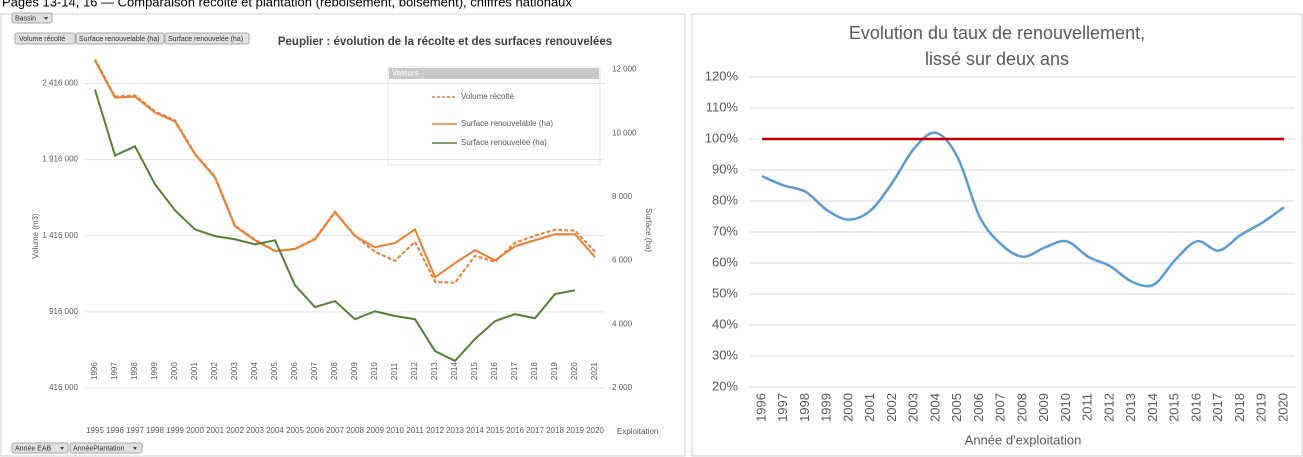  What do you see at coordinates (595, 430) in the screenshot?
I see `x-tick-label-outer: 2020` at bounding box center [595, 430].